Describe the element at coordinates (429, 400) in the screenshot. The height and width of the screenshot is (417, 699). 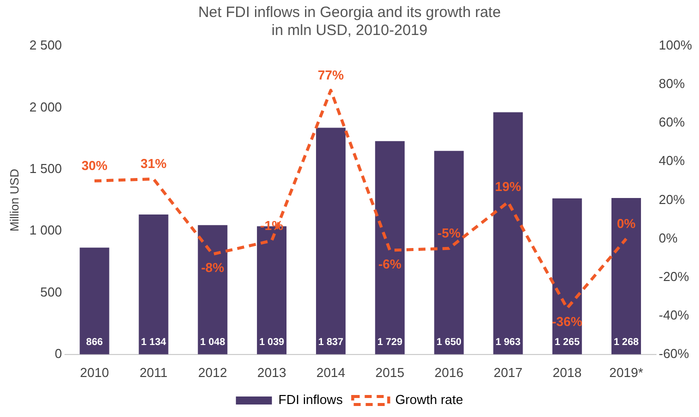
I see `legend-label: Growth rate` at that location.